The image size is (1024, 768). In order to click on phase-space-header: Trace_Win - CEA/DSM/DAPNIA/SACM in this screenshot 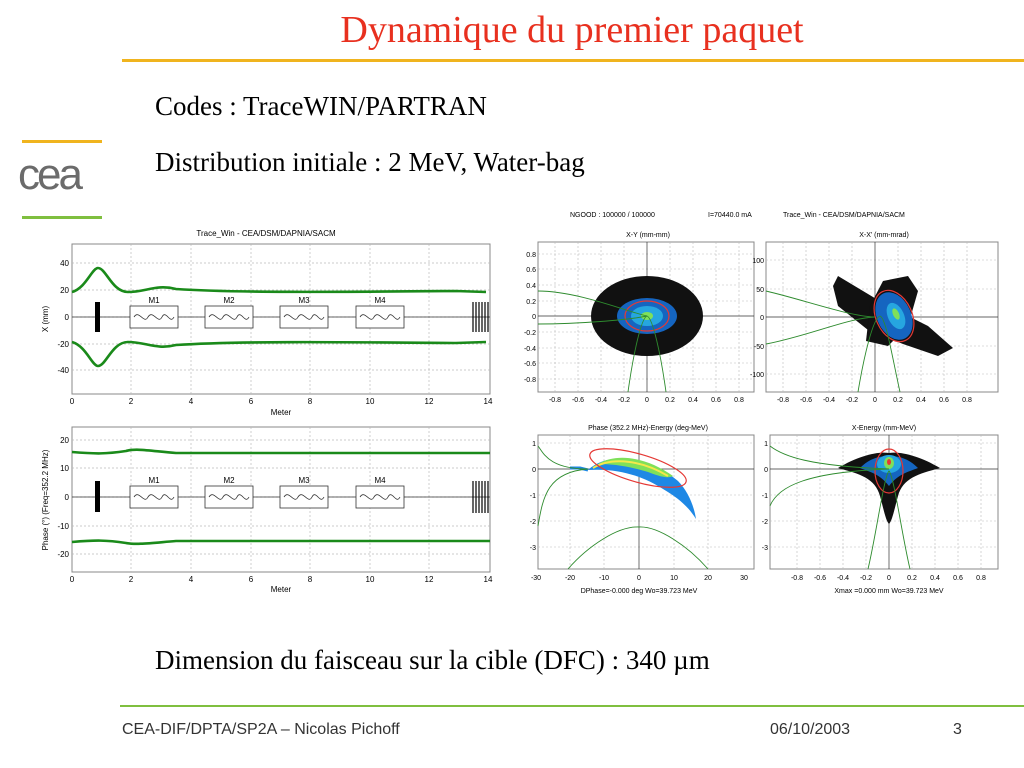, I will do `click(844, 215)`.